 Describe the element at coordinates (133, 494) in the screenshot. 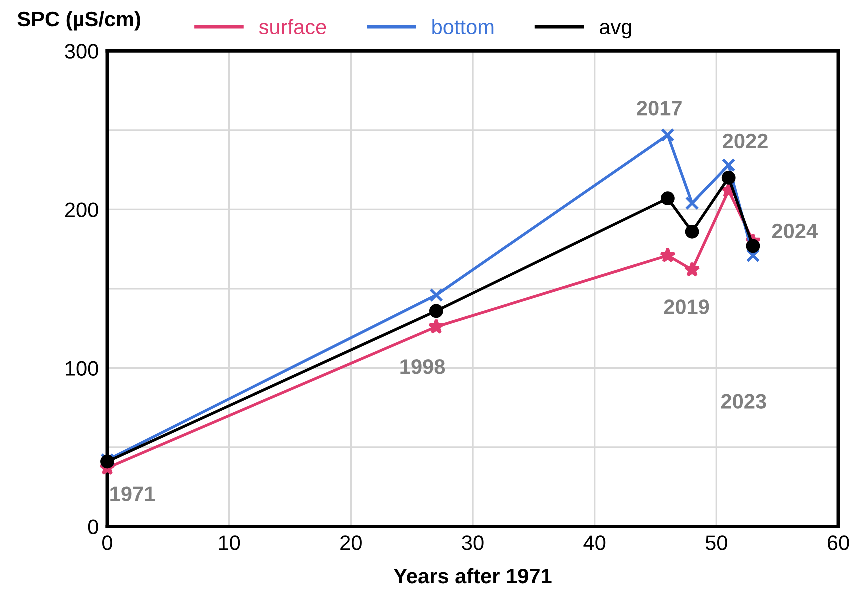

I see `annotation: 1971` at that location.